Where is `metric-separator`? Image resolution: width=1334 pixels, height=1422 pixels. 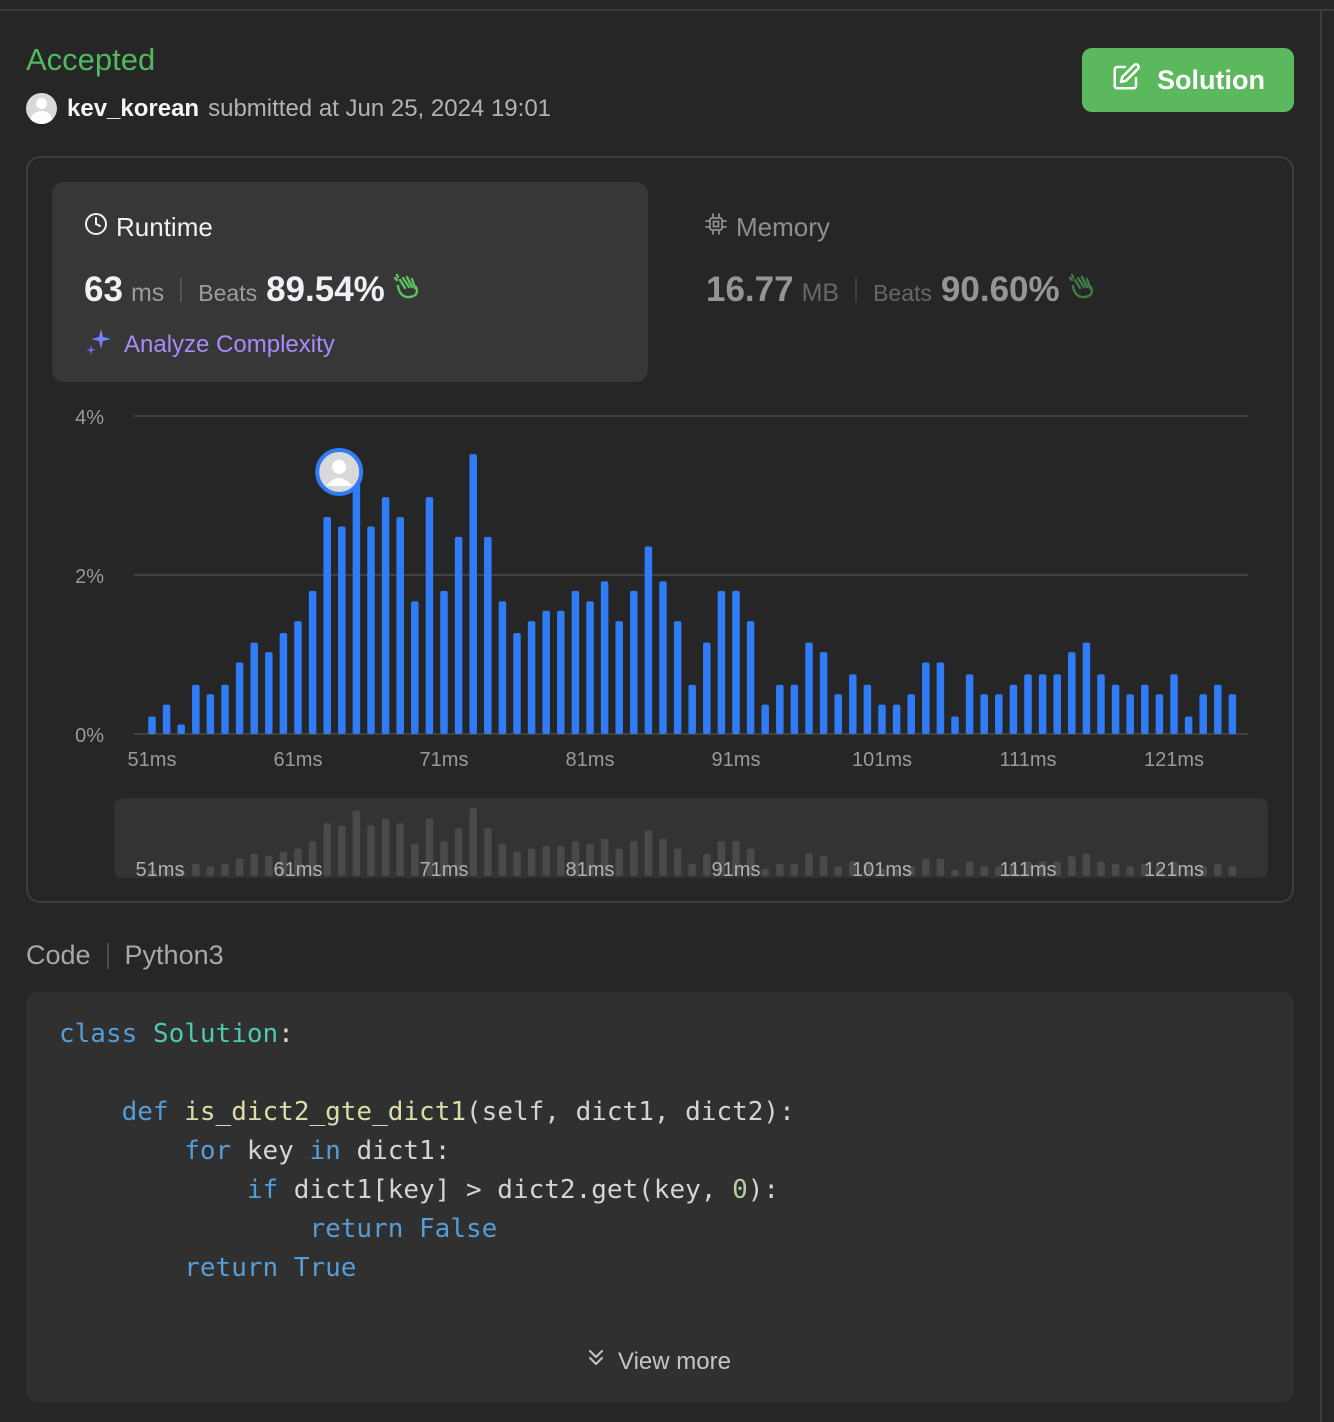
metric-separator is located at coordinates (856, 290).